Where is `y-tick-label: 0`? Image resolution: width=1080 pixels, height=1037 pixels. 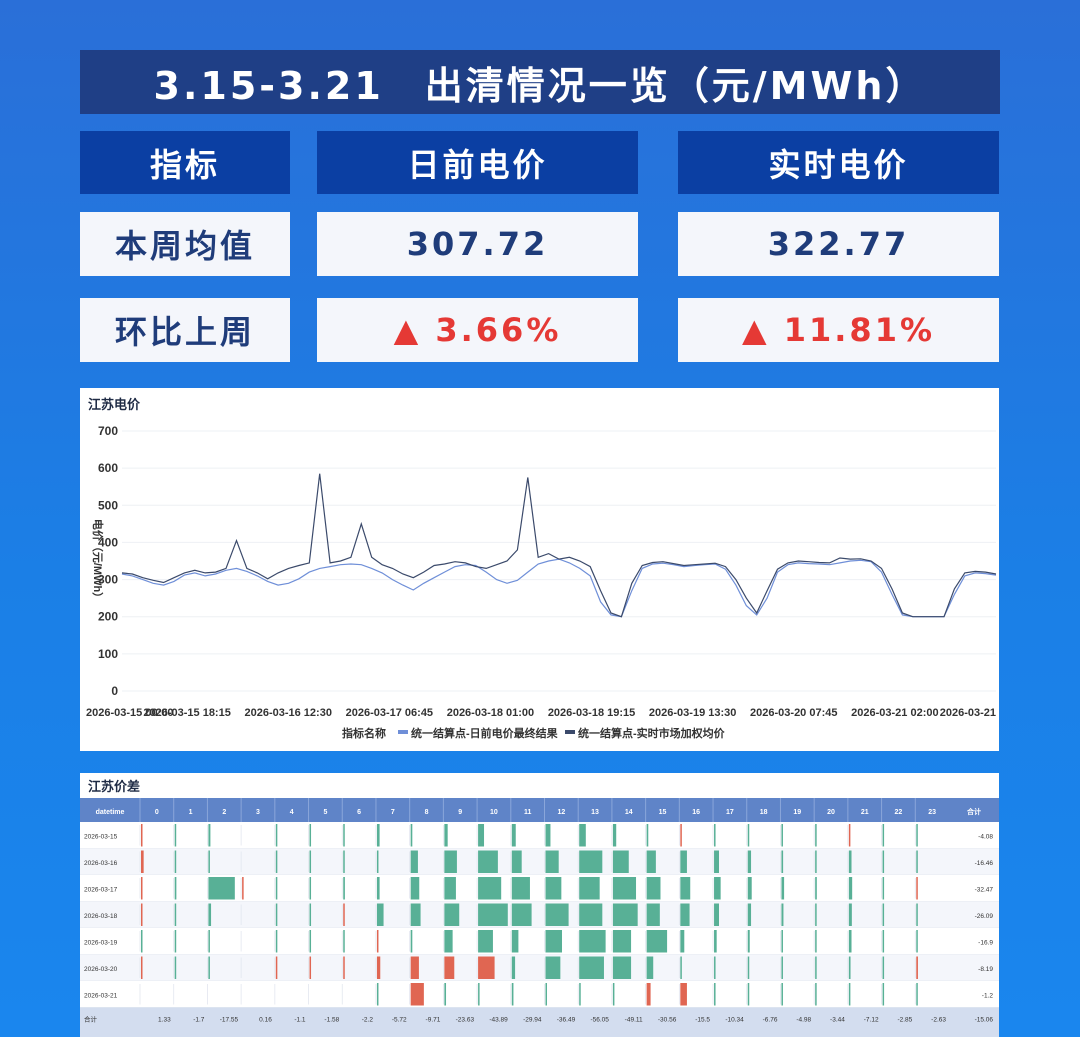
y-tick-label: 0 is located at coordinates (114, 691).